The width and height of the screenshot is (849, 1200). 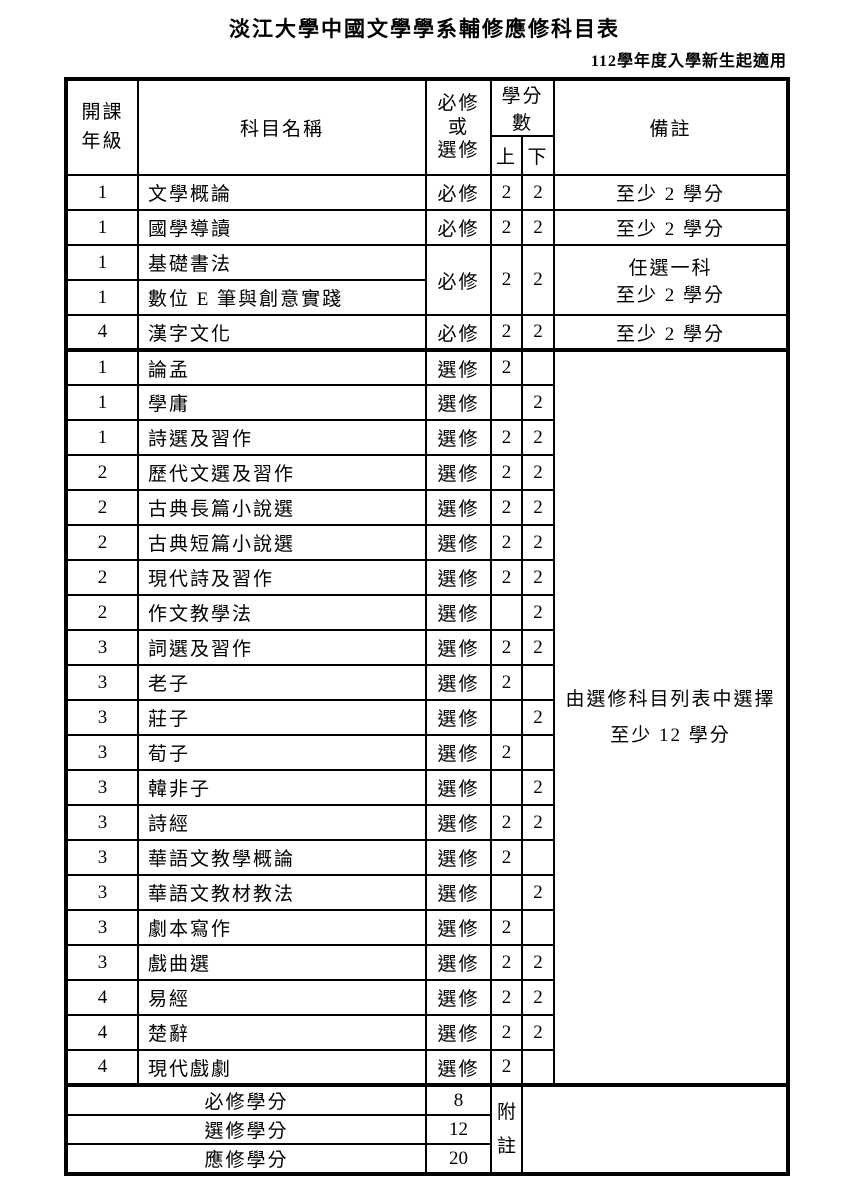 What do you see at coordinates (426, 437) in the screenshot?
I see `table-row: 1 詩選及習作 選修 2 2` at bounding box center [426, 437].